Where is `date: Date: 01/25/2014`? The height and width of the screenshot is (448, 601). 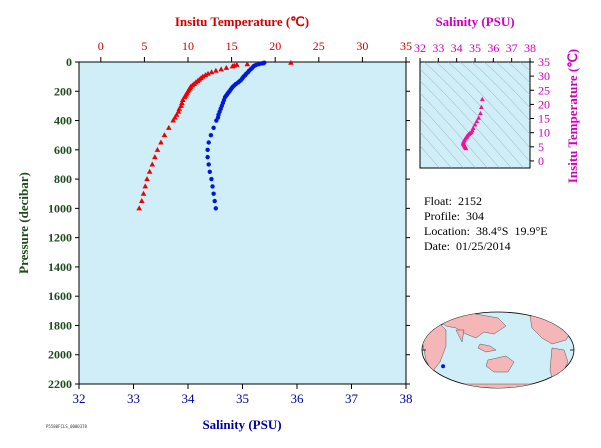
date: Date: 01/25/2014 is located at coordinates (467, 246).